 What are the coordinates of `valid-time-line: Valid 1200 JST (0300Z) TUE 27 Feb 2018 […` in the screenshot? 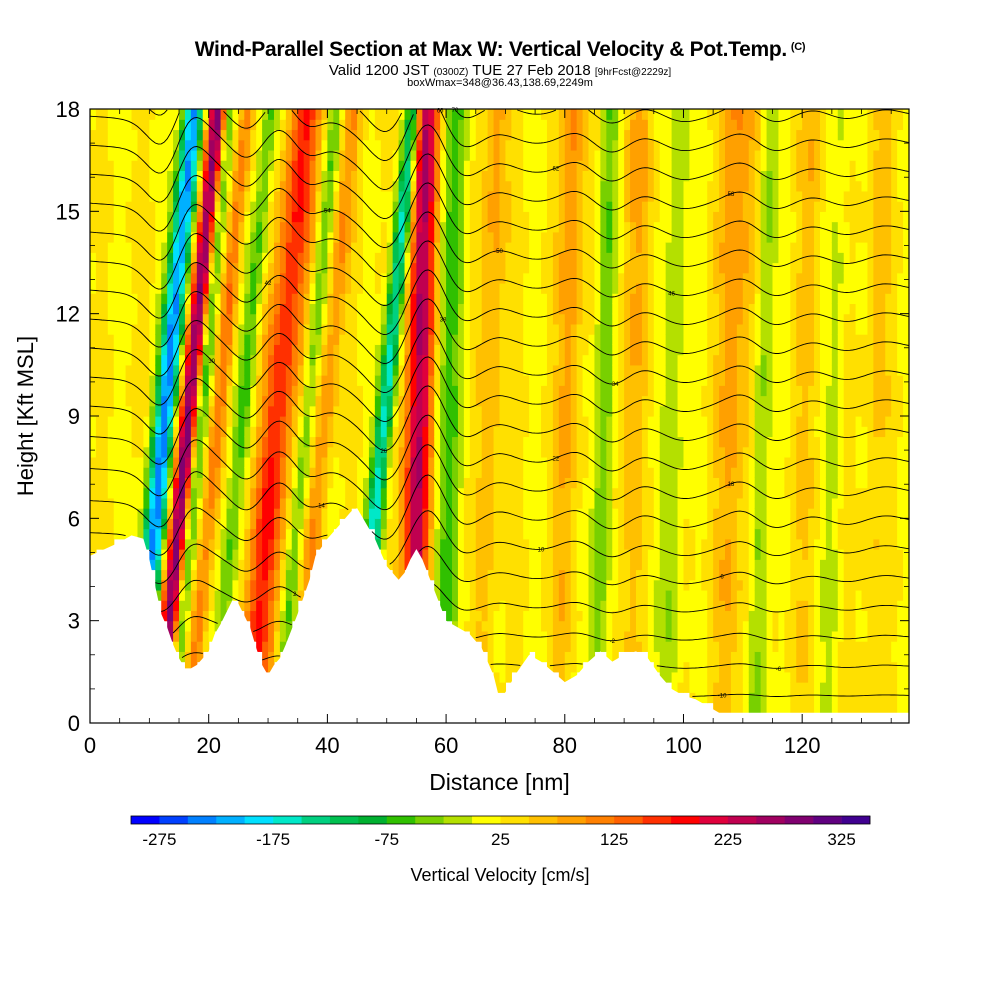 It's located at (500, 70).